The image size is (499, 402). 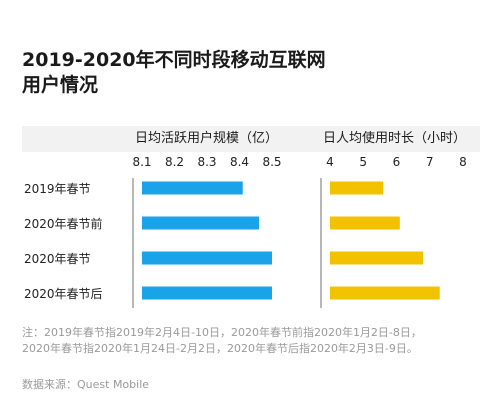 What do you see at coordinates (363, 162) in the screenshot?
I see `tick-label: 5` at bounding box center [363, 162].